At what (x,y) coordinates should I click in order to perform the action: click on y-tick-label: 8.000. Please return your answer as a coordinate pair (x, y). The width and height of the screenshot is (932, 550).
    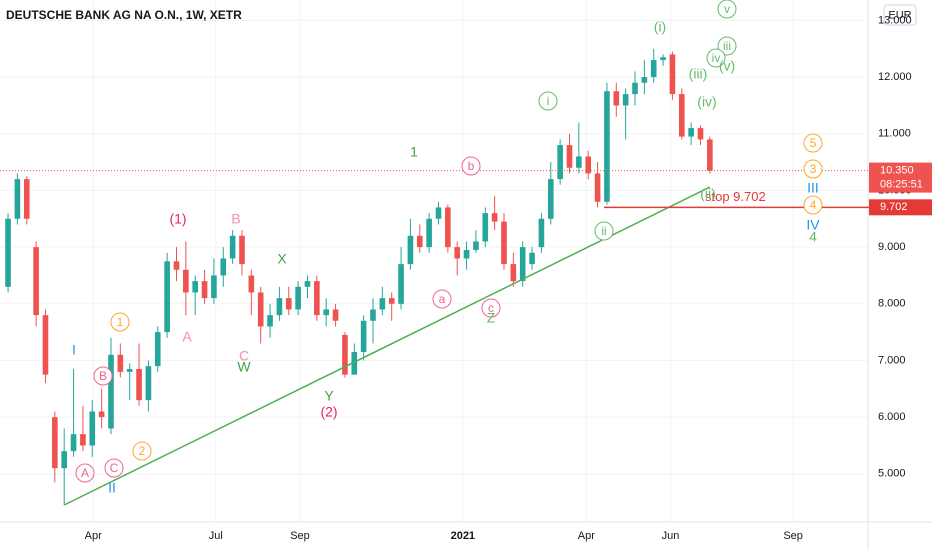
    Looking at the image, I should click on (892, 304).